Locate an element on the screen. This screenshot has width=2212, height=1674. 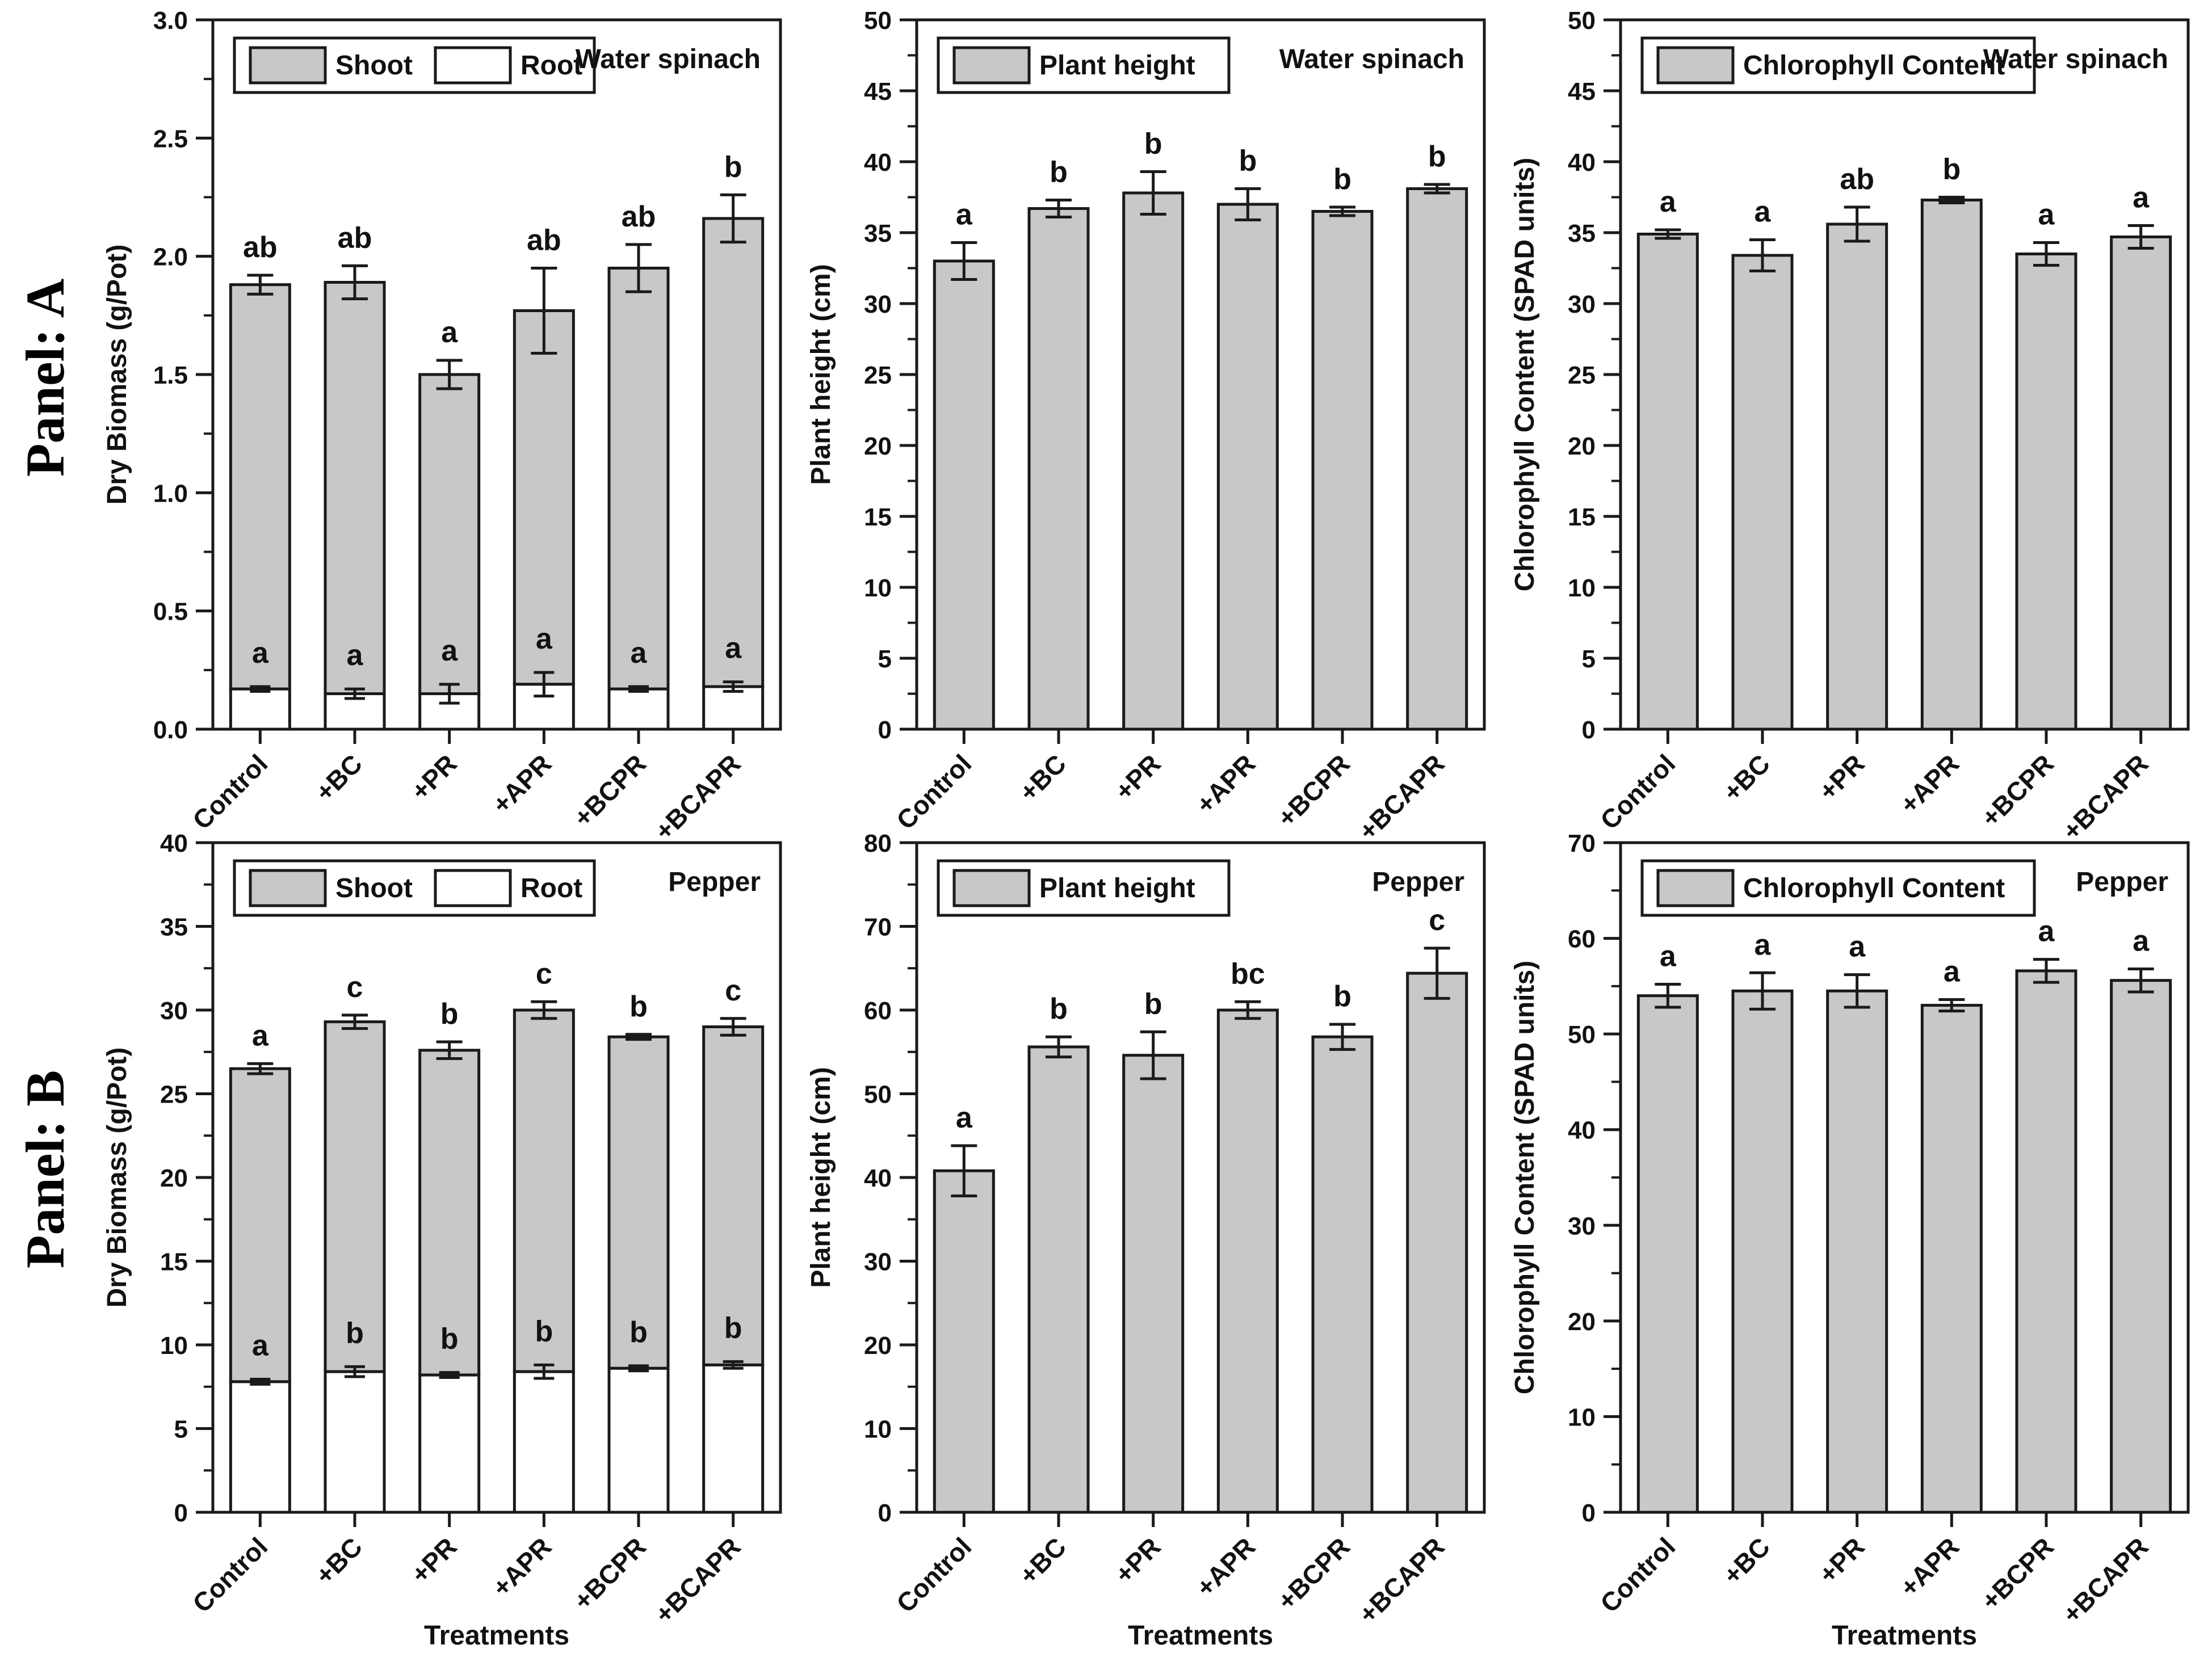
x-tick-label: +BCAPR is located at coordinates (2105, 1580).